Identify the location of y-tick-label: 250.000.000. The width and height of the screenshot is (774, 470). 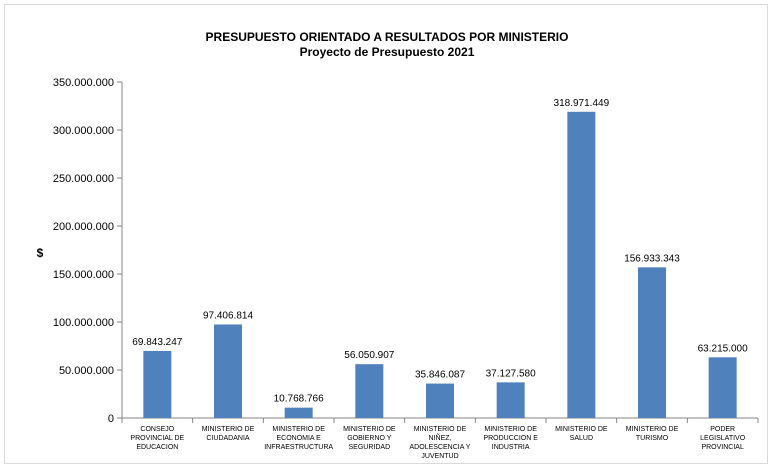
(83, 179).